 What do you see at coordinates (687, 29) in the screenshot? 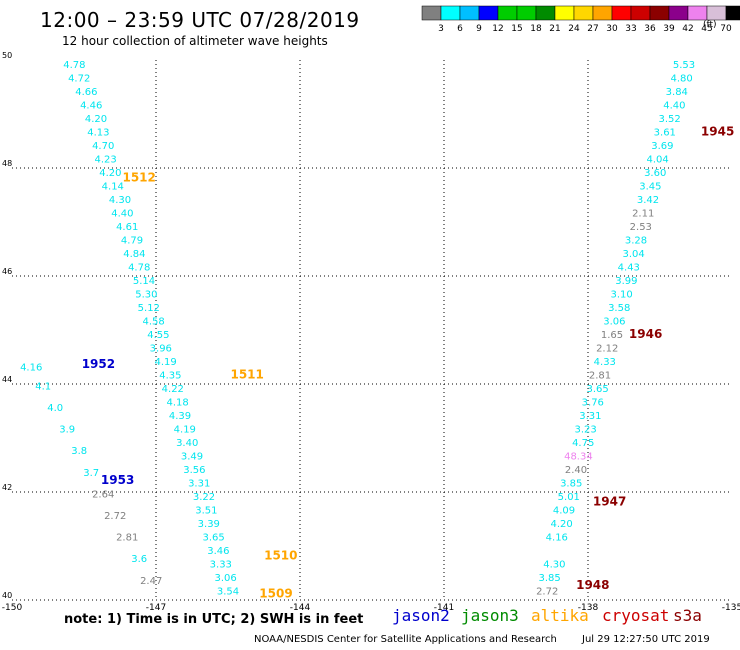
I see `legend-label: 42` at bounding box center [687, 29].